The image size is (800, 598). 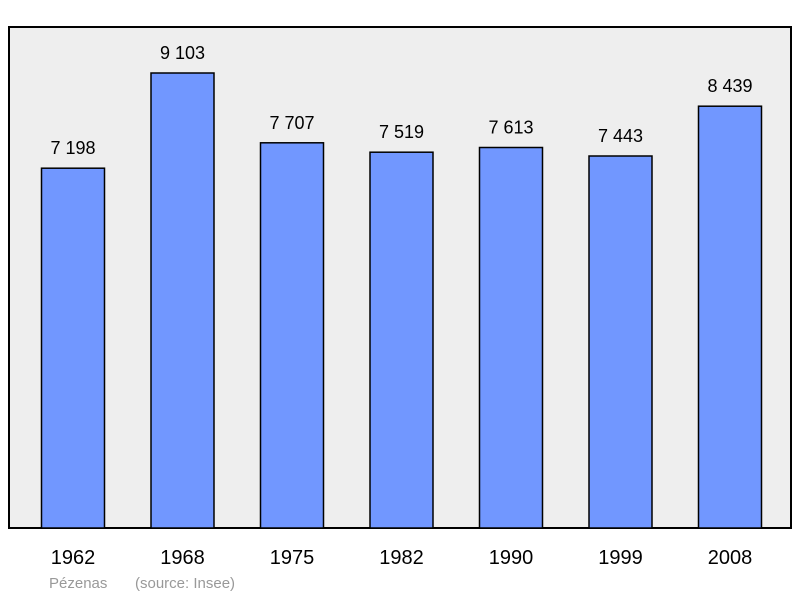 What do you see at coordinates (511, 558) in the screenshot?
I see `category-label-1990: 1990` at bounding box center [511, 558].